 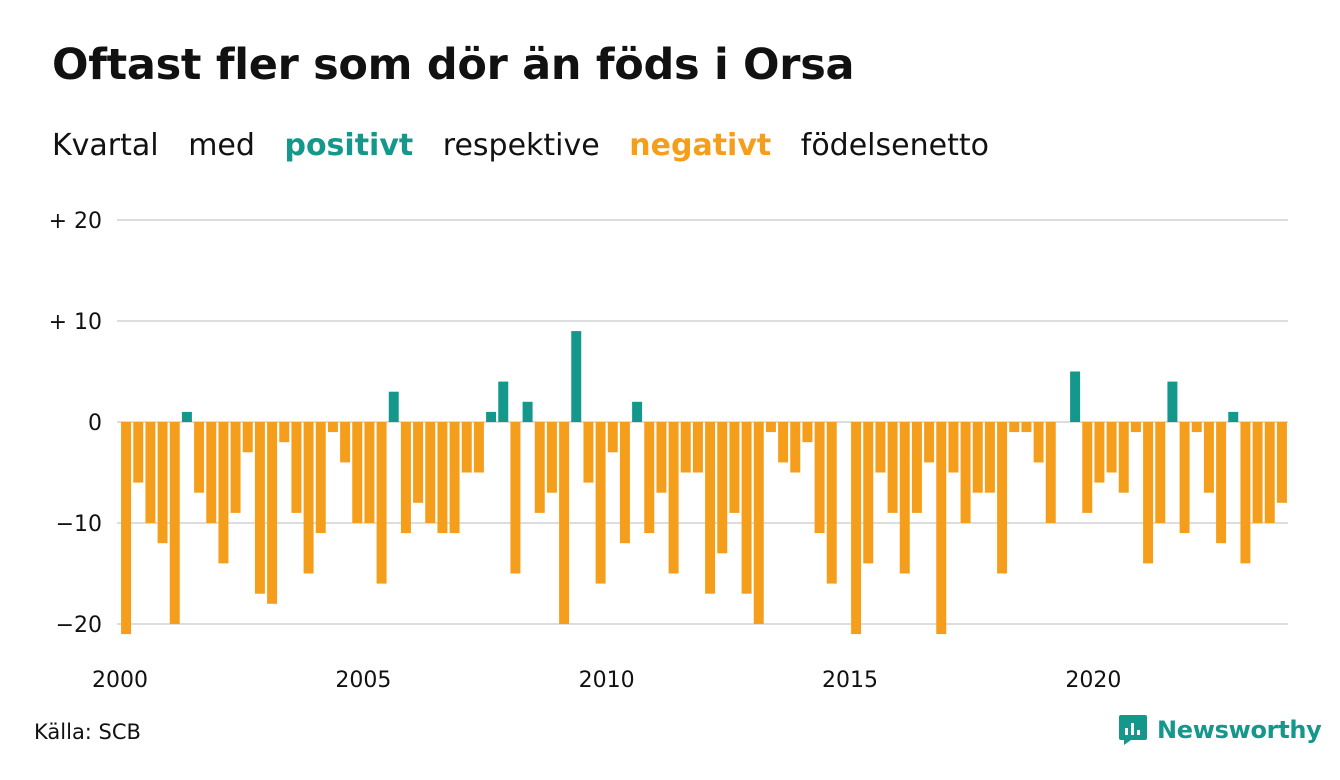 What do you see at coordinates (607, 680) in the screenshot?
I see `x-tick-label: 2010` at bounding box center [607, 680].